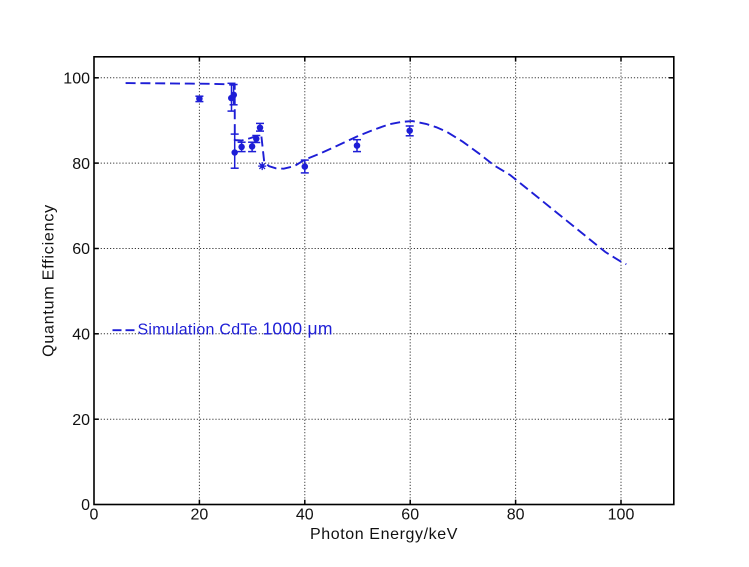 The image size is (749, 567). What do you see at coordinates (49, 280) in the screenshot?
I see `svg-text: Quantum Efficiency` at bounding box center [49, 280].